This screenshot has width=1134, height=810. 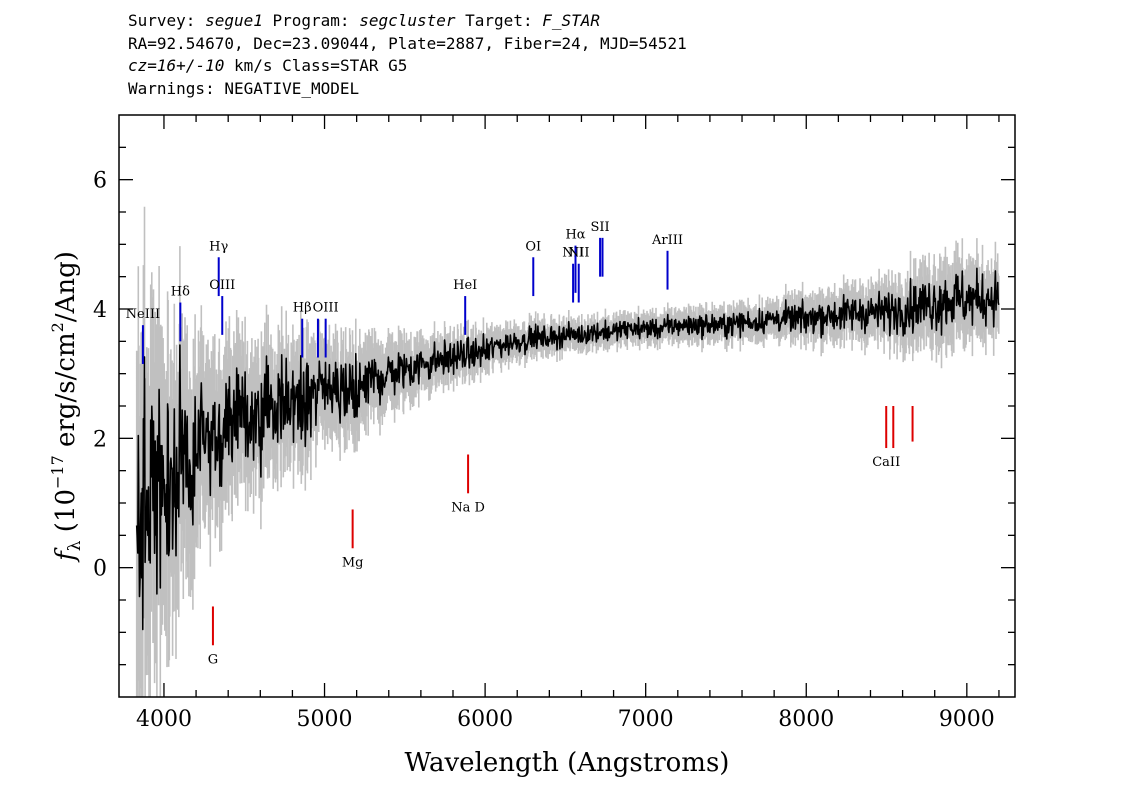 What do you see at coordinates (599, 227) in the screenshot?
I see `emission-line-label-12: SII` at bounding box center [599, 227].